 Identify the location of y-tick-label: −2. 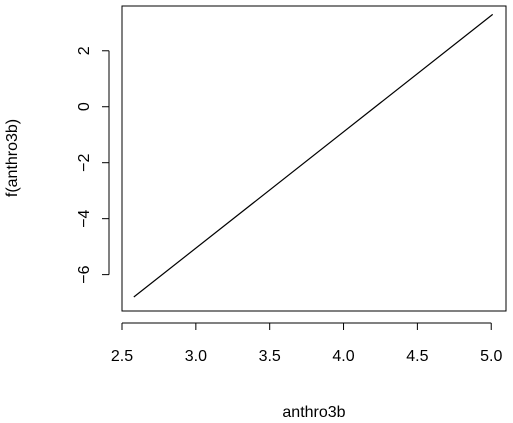
(84, 162).